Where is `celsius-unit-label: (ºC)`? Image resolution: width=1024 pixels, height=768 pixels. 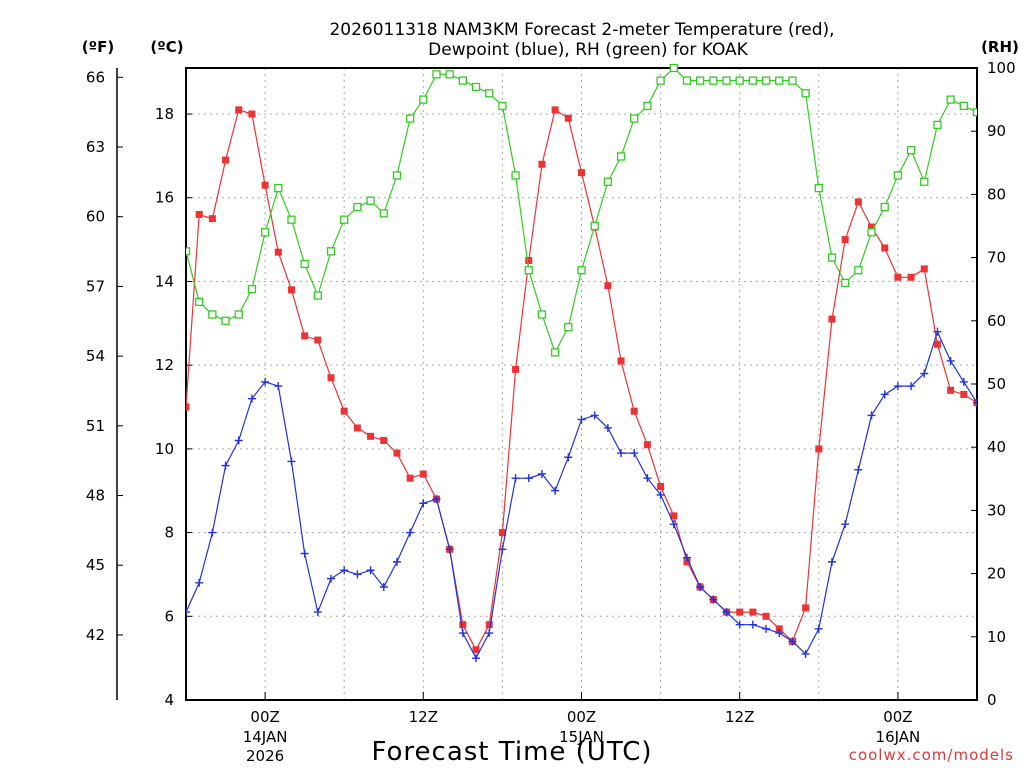 celsius-unit-label: (ºC) is located at coordinates (166, 47).